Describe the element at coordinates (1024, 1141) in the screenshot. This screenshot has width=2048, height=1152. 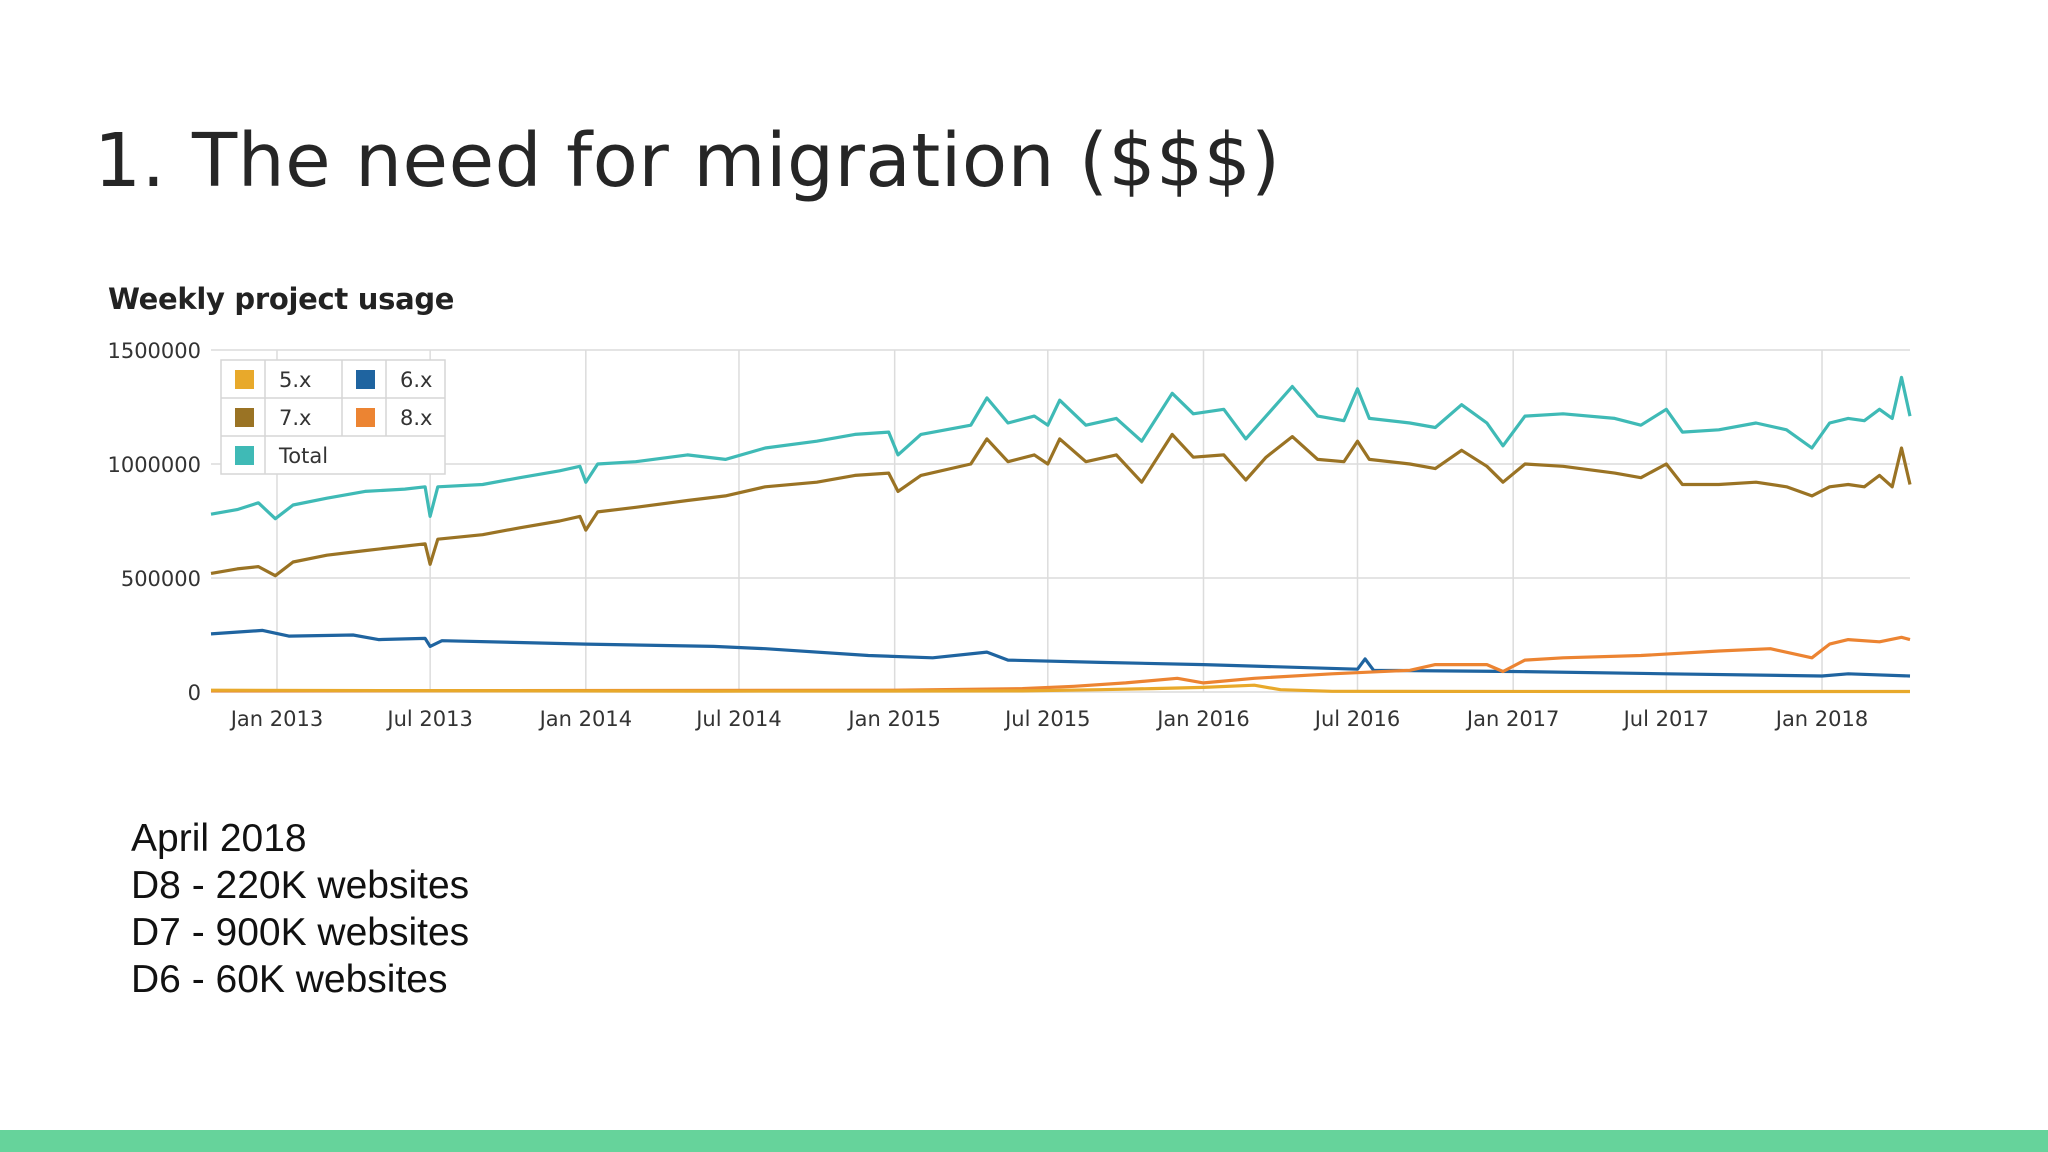
I see `footer-accent-bar` at that location.